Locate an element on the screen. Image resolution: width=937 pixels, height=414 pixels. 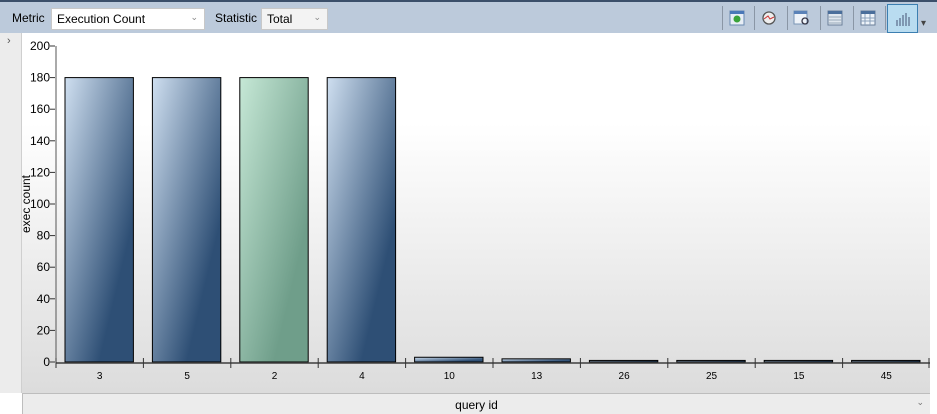
x-tick-label: 26 is located at coordinates (625, 376).